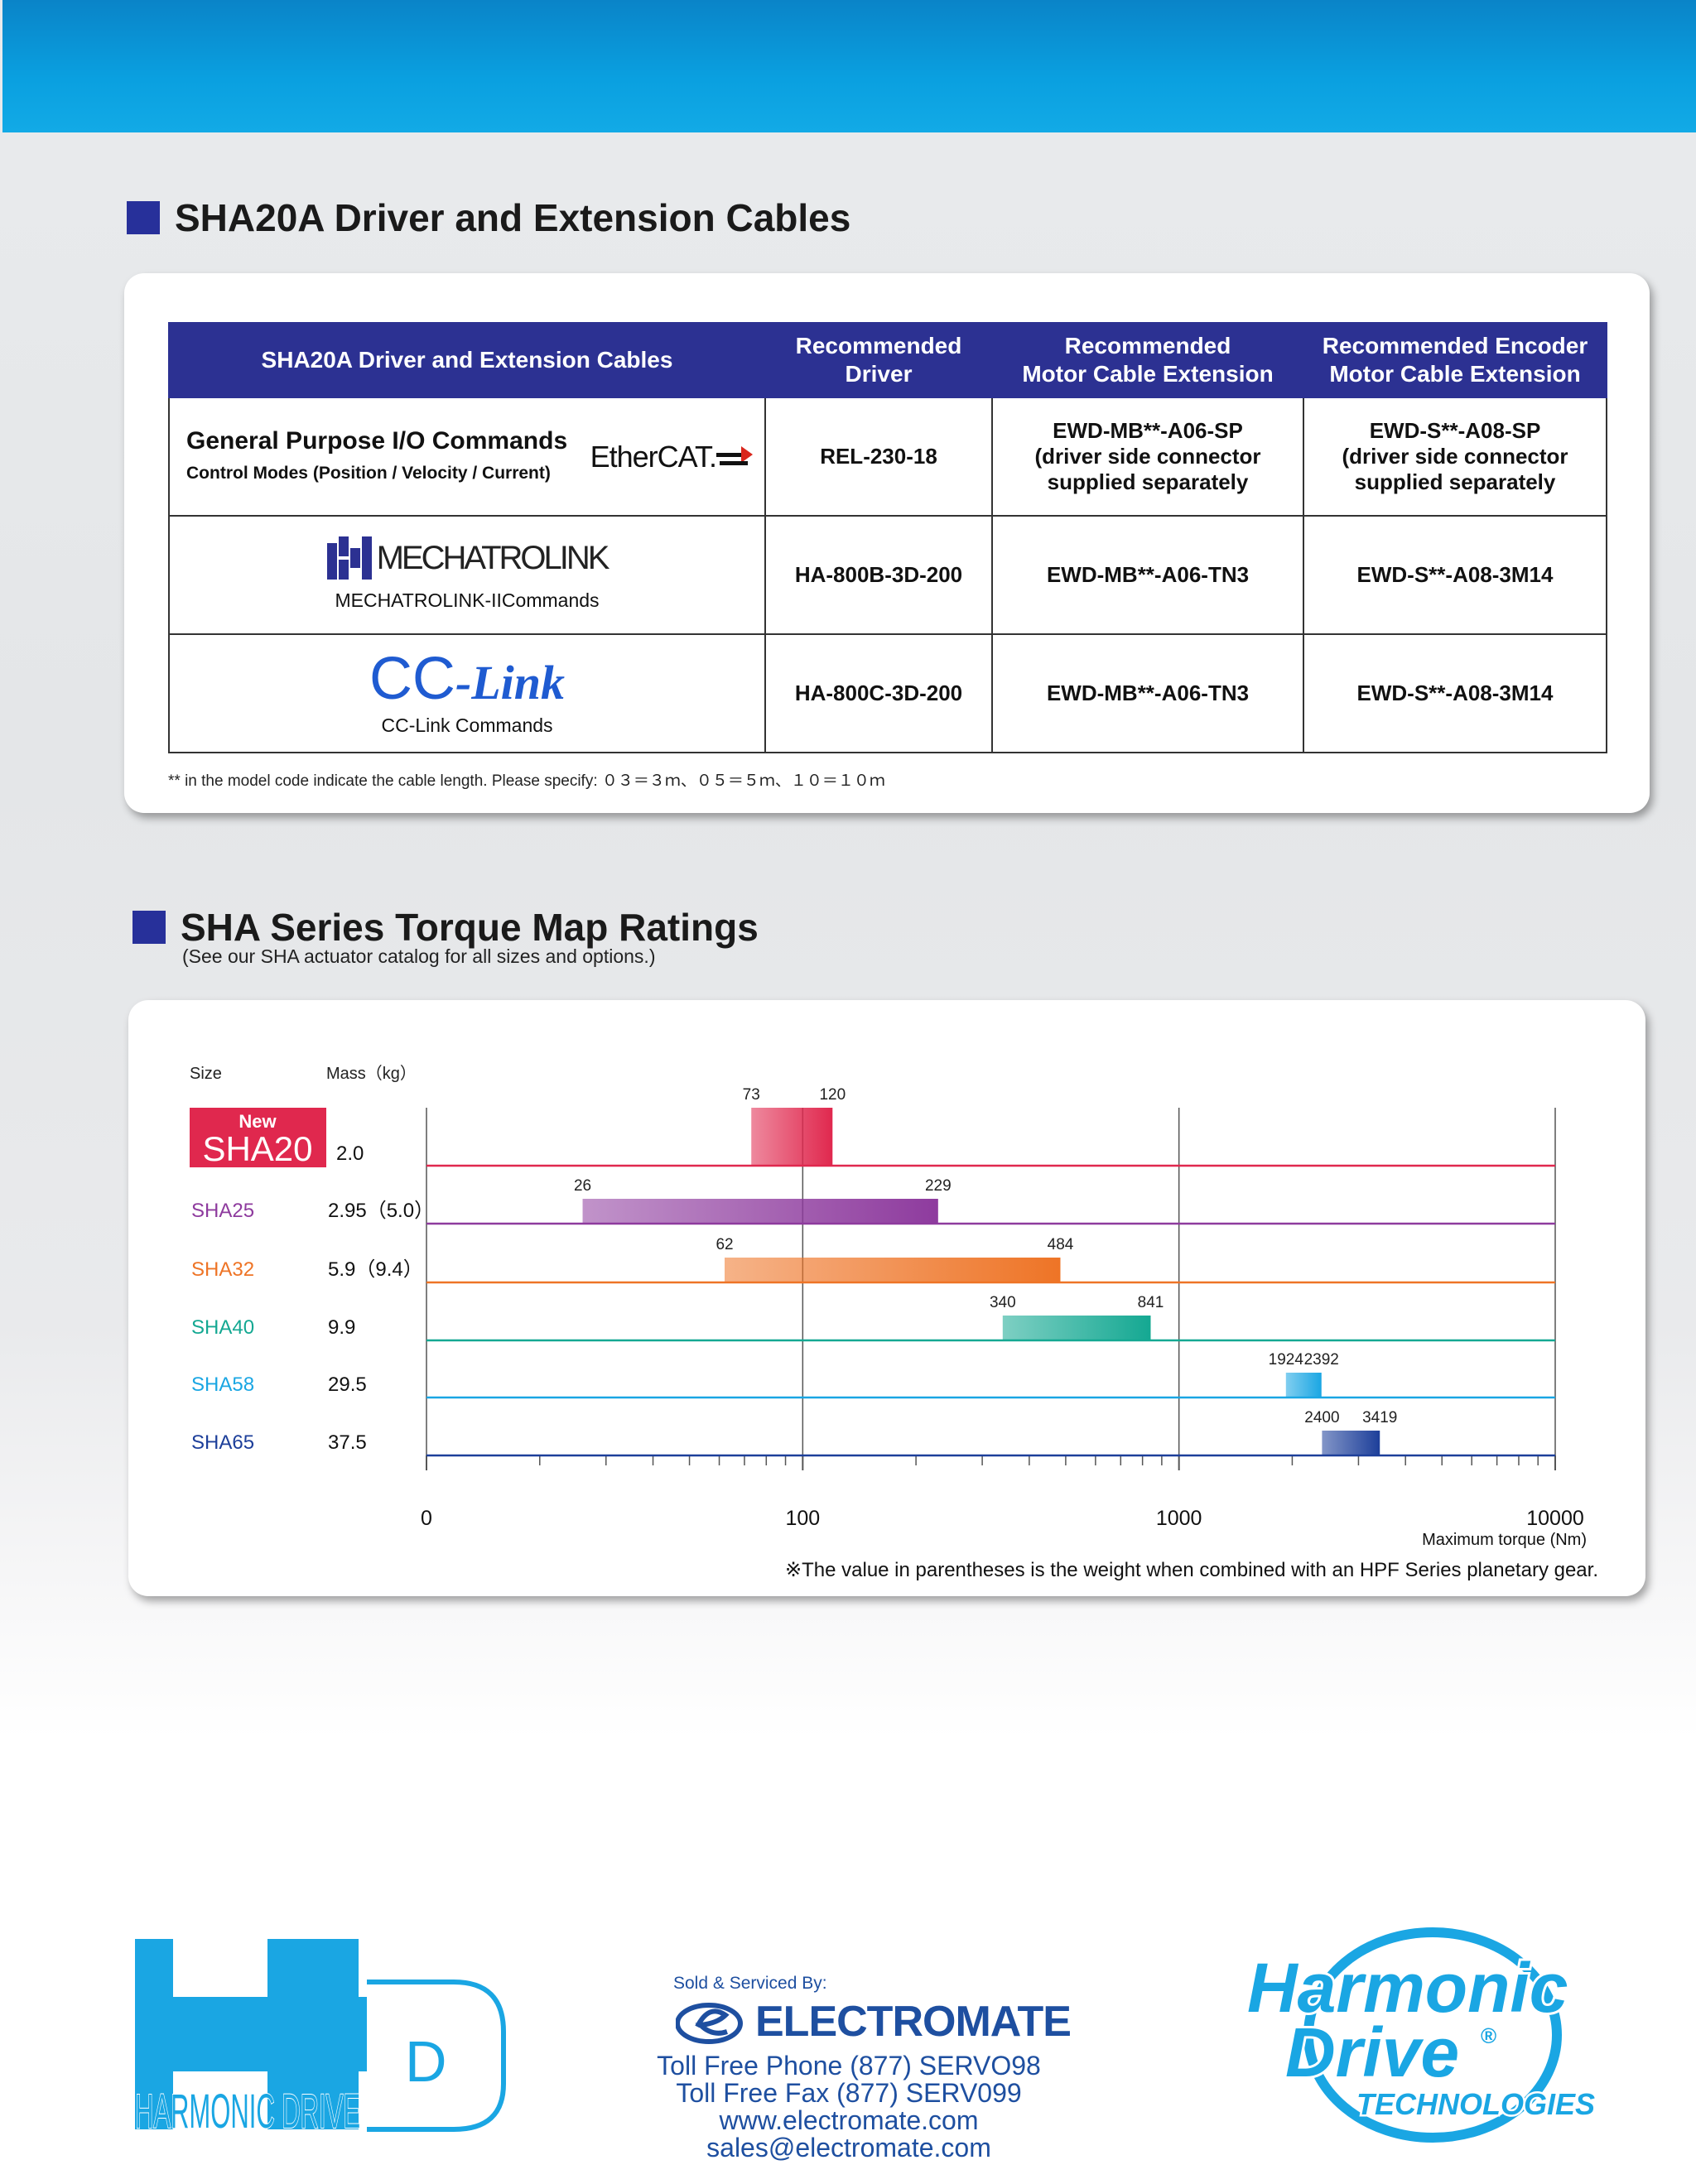 This screenshot has height=2184, width=1696. What do you see at coordinates (1504, 1540) in the screenshot?
I see `x-axis-label: Maximum torque (Nm)` at bounding box center [1504, 1540].